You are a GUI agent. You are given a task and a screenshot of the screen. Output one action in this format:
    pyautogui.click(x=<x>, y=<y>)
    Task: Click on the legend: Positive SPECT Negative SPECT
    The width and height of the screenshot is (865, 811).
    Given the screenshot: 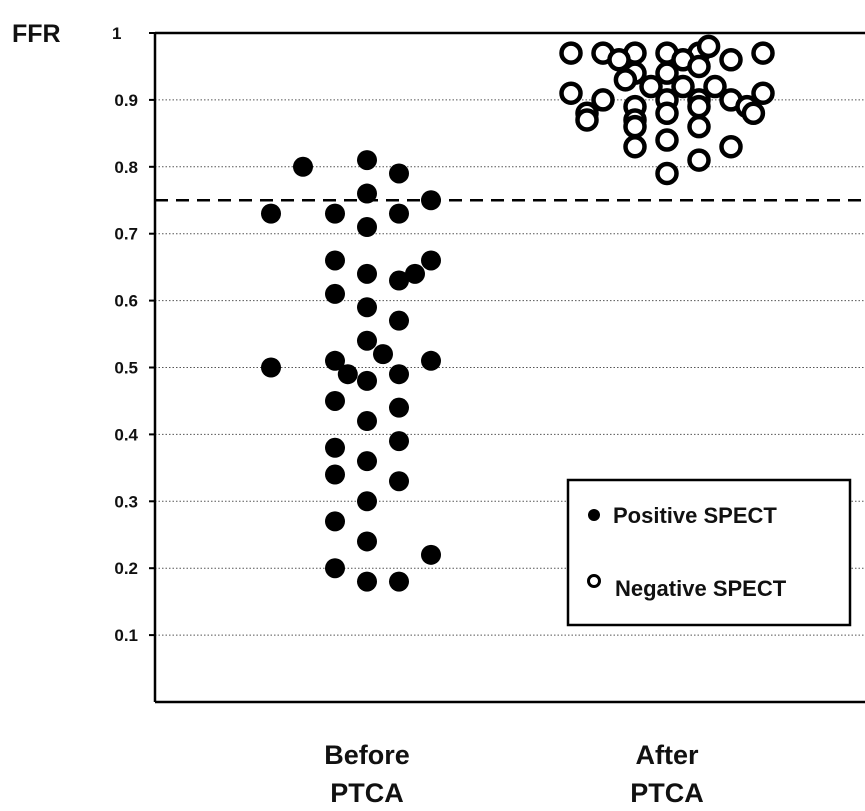 What is the action you would take?
    pyautogui.click(x=709, y=552)
    